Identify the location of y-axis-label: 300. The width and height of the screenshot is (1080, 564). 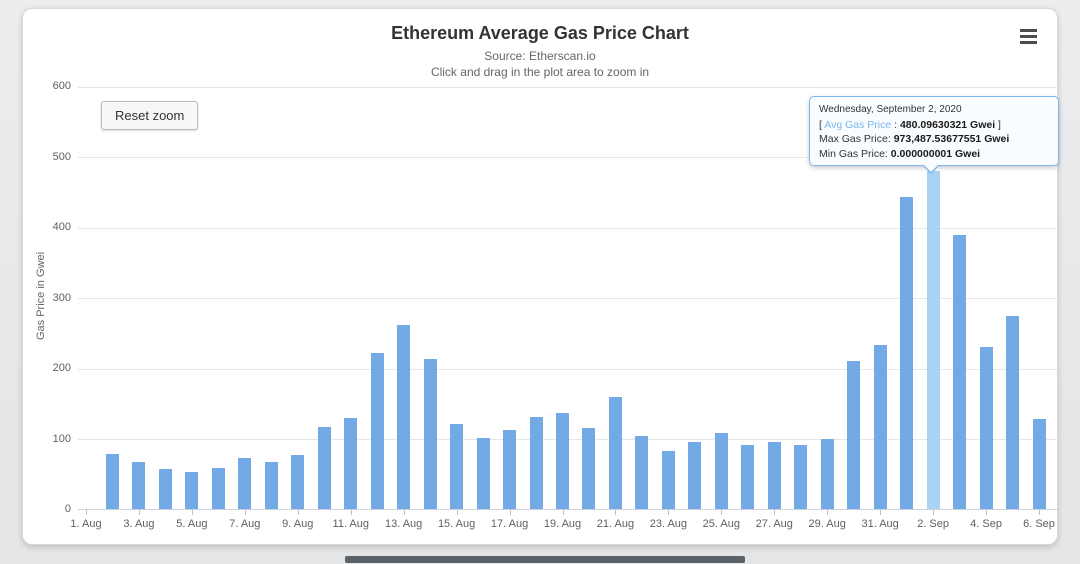
(61, 297).